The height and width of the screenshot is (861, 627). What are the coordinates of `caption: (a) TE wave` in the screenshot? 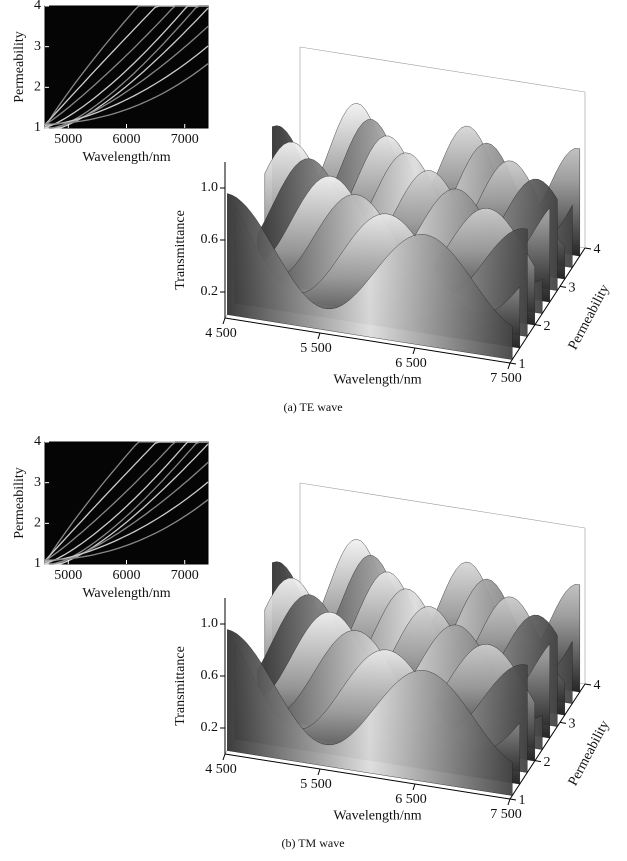 It's located at (312, 407).